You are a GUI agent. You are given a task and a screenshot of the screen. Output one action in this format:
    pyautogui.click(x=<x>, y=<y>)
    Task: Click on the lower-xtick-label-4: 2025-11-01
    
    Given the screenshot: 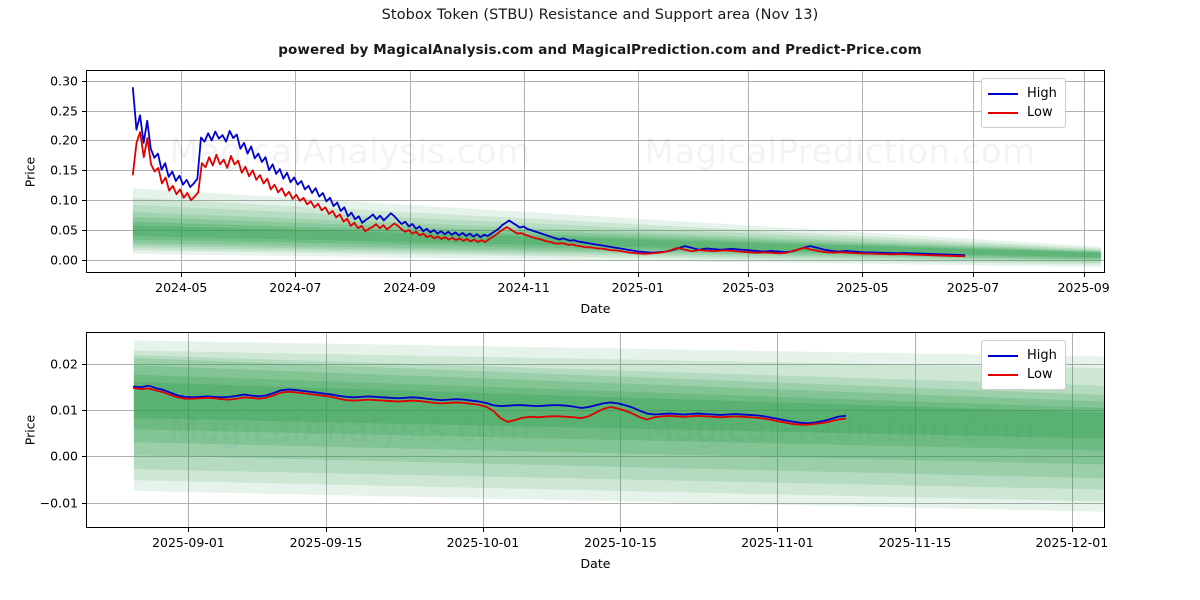 What is the action you would take?
    pyautogui.click(x=777, y=542)
    